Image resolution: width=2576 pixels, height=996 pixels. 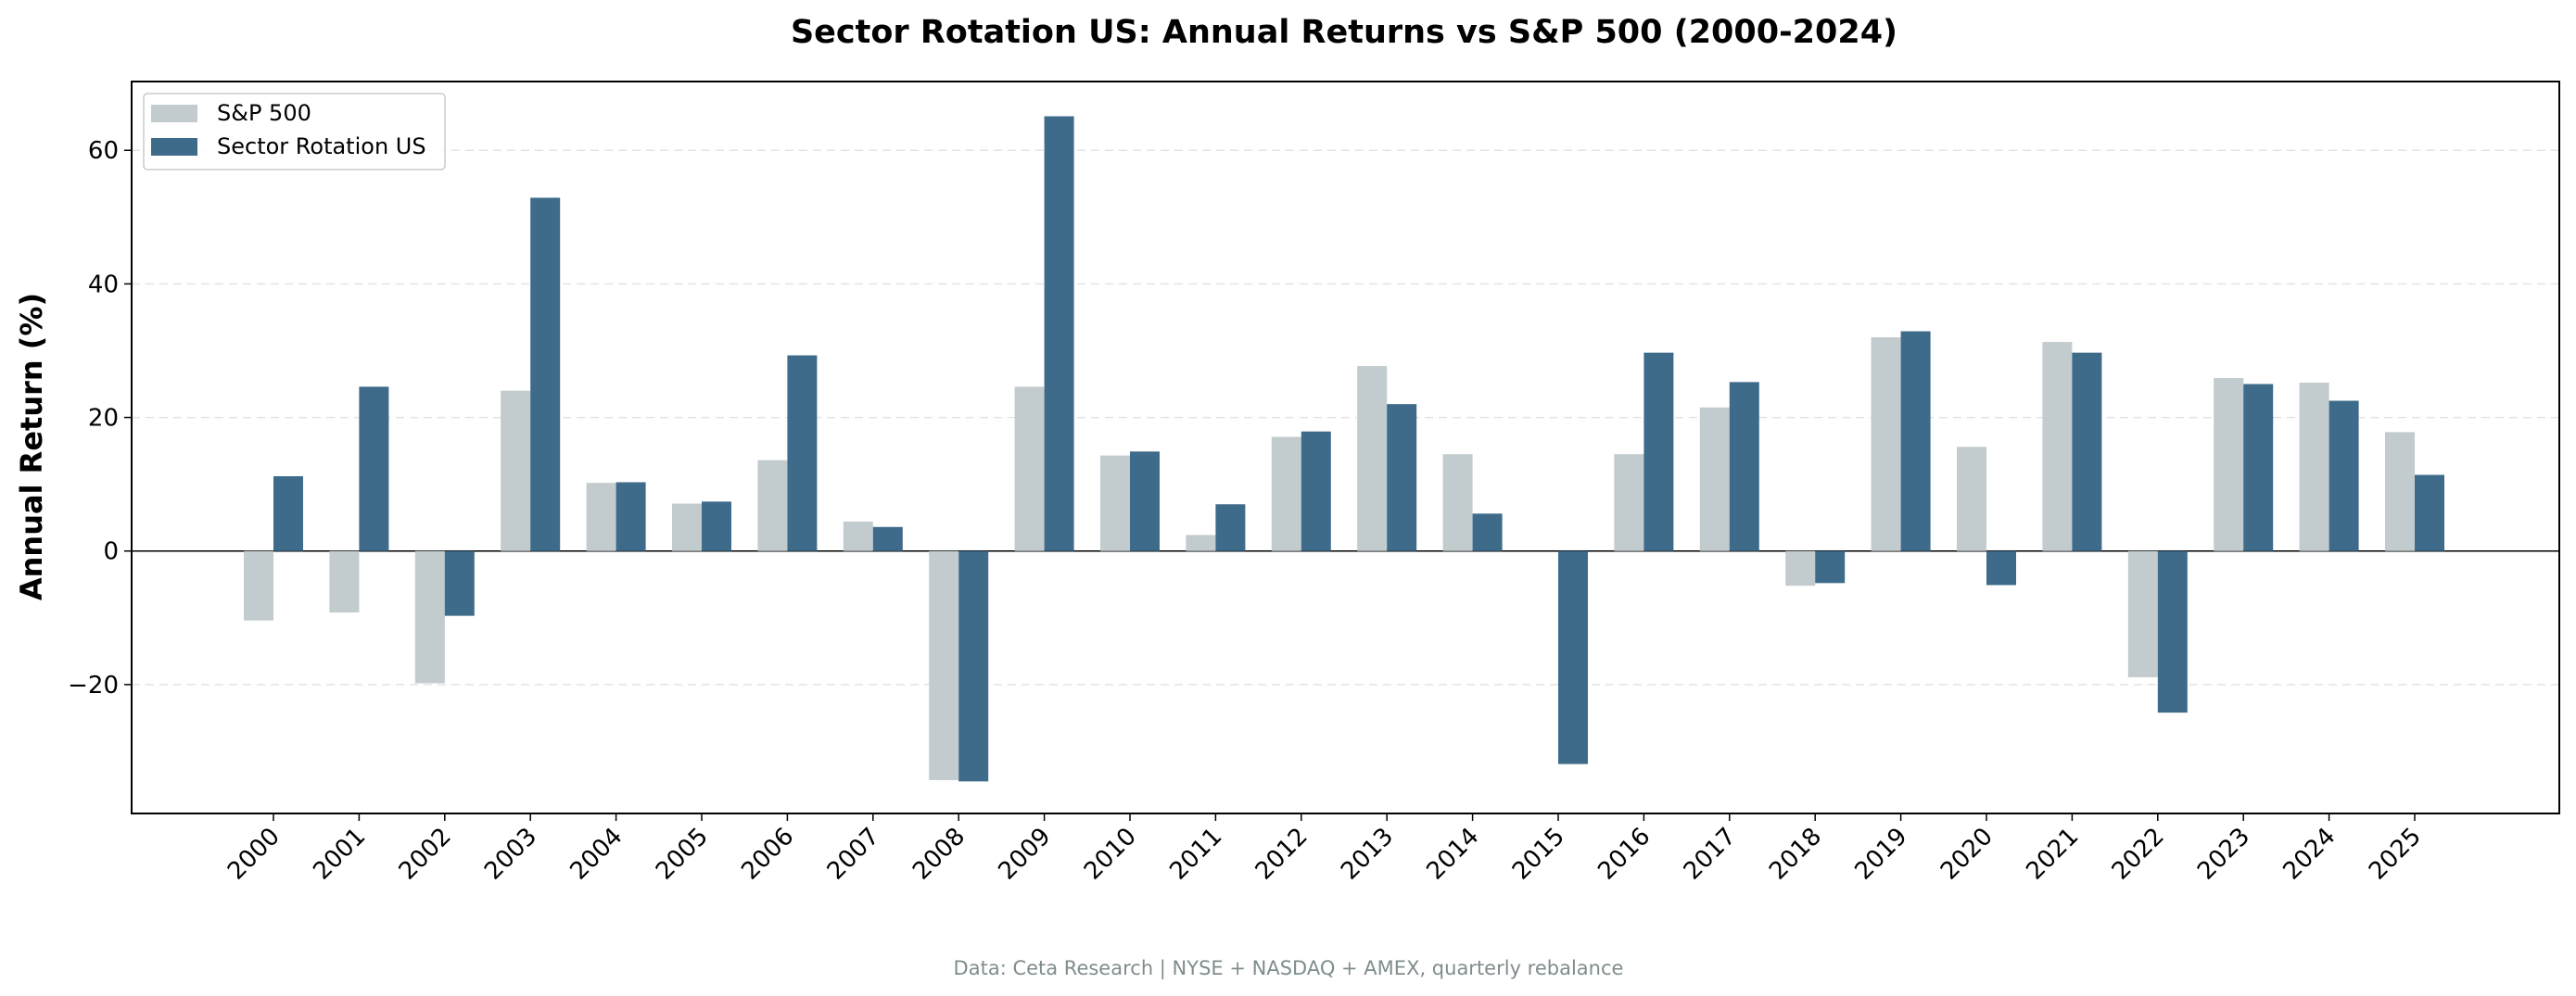 What do you see at coordinates (1967, 854) in the screenshot?
I see `x-tick-label: 2020` at bounding box center [1967, 854].